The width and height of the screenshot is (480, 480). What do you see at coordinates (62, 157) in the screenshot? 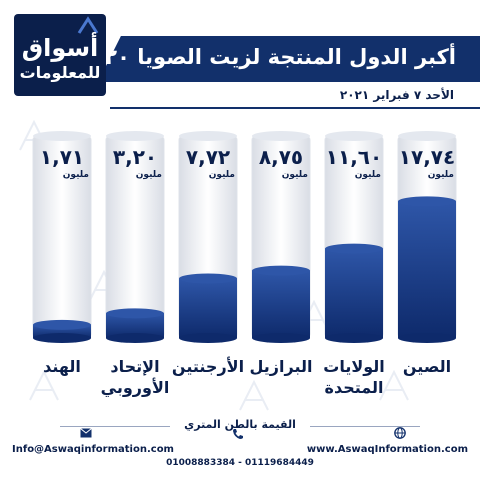
I see `bar-value-label: ١,٧١` at bounding box center [62, 157].